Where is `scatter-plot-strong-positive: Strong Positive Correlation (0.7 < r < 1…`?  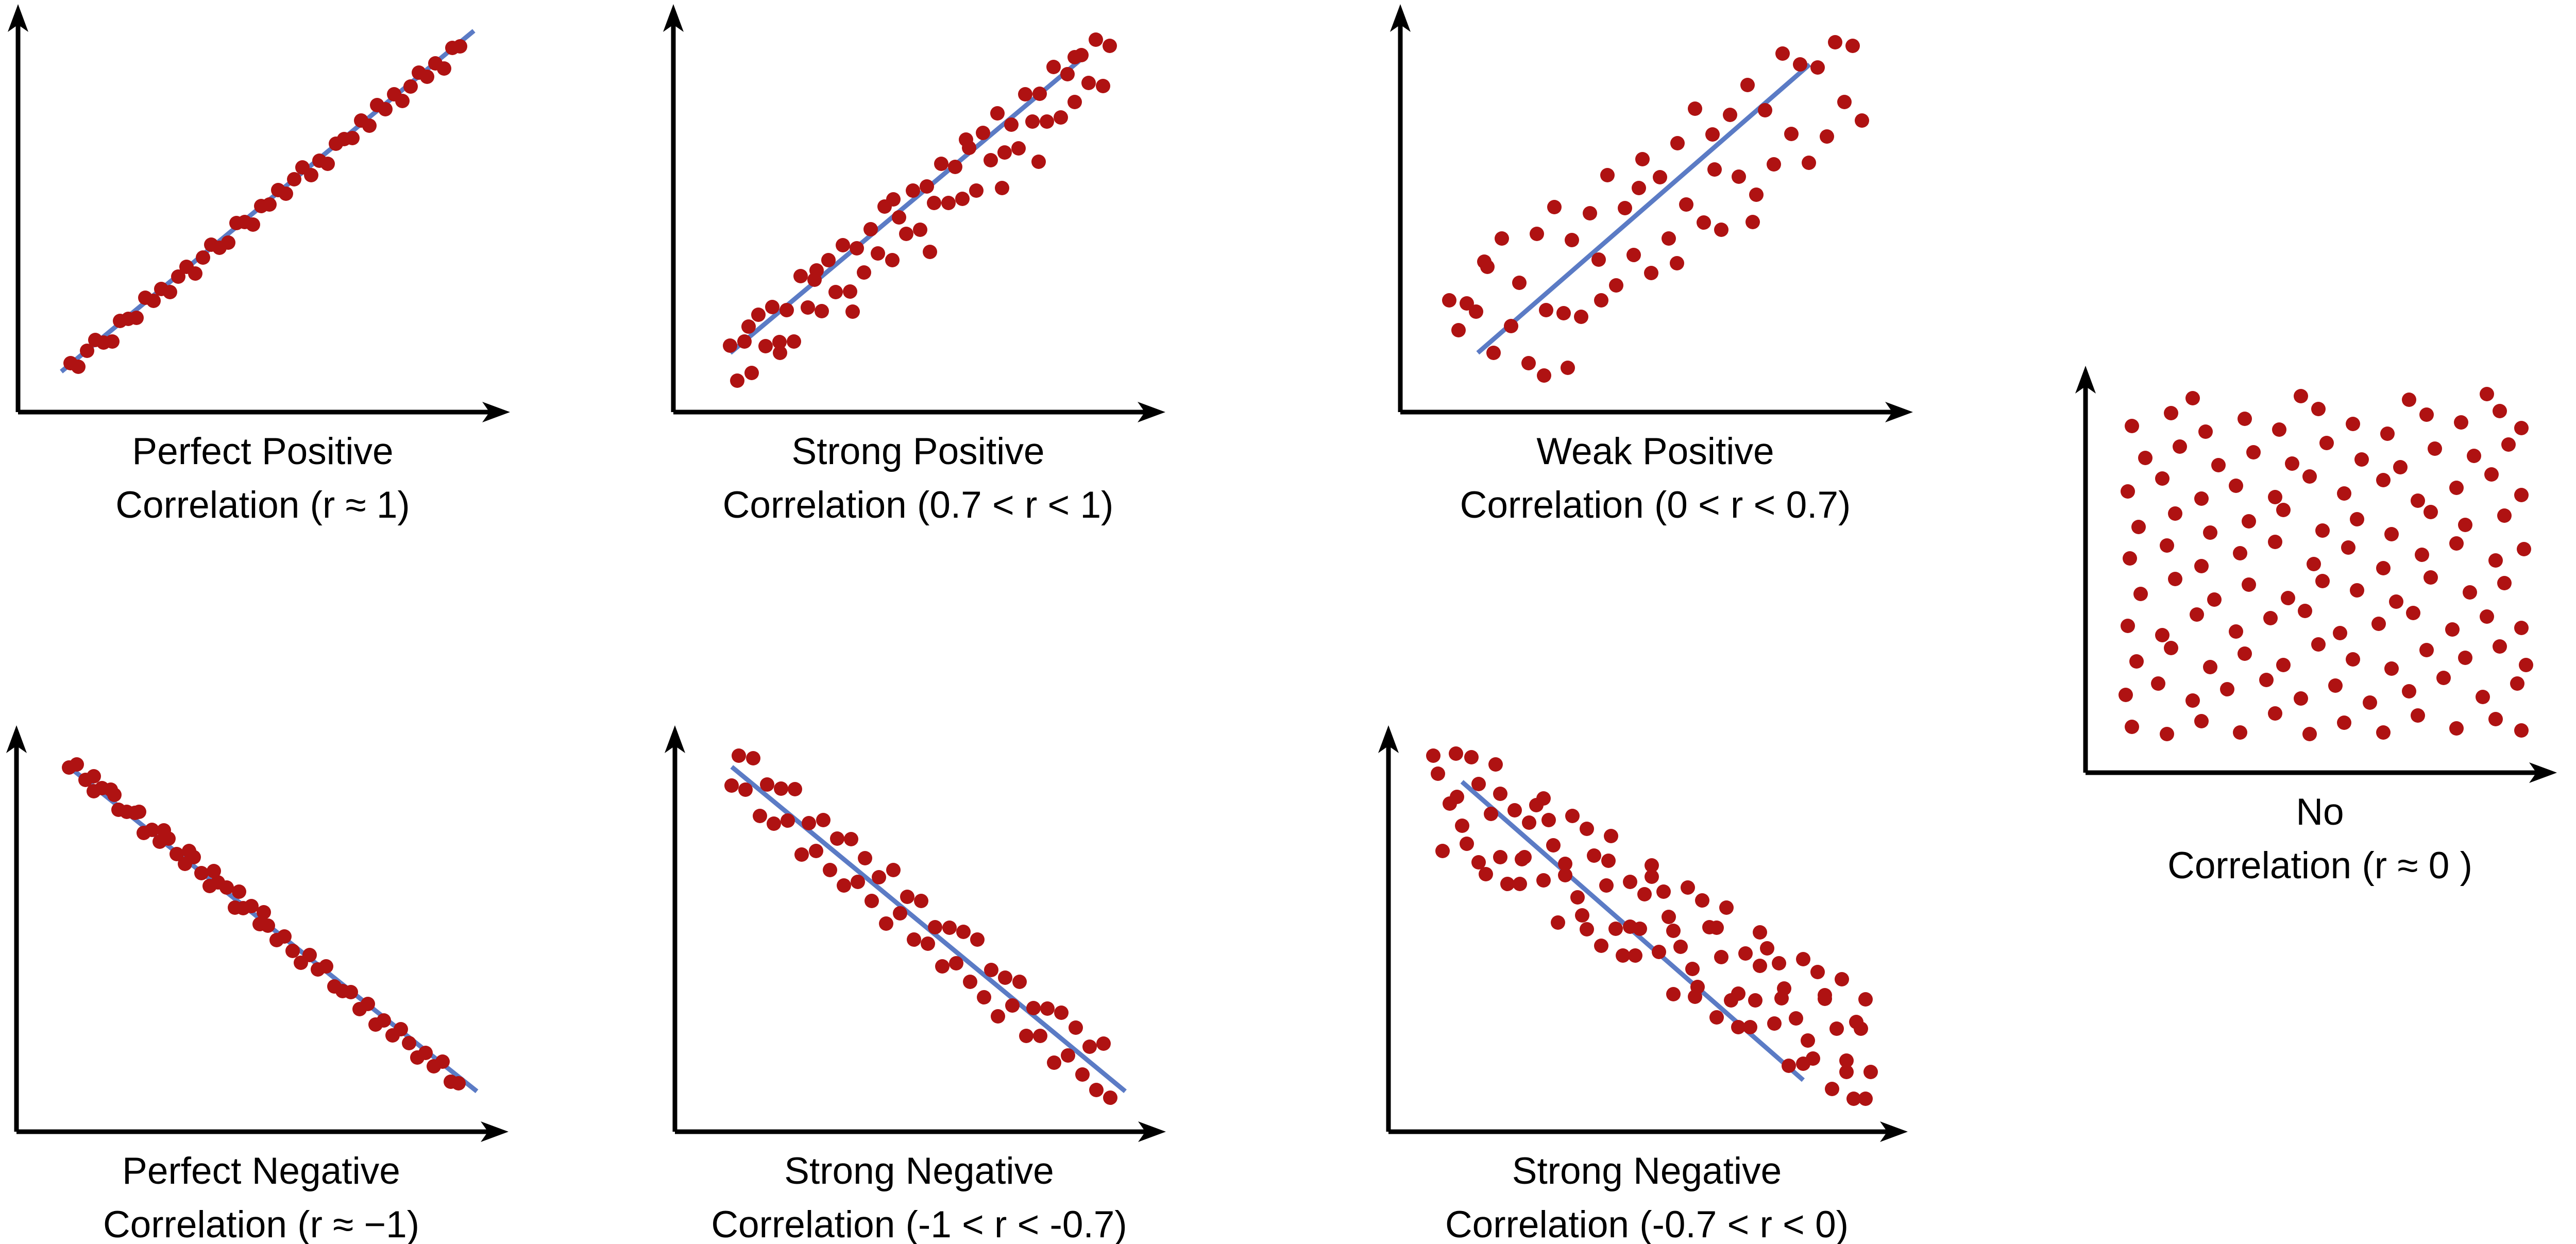 scatter-plot-strong-positive: Strong Positive Correlation (0.7 < r < 1… is located at coordinates (914, 265).